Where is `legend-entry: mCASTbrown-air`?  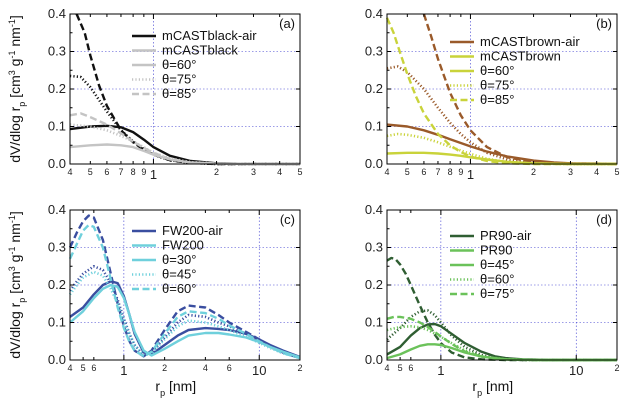 legend-entry: mCASTbrown-air is located at coordinates (530, 41).